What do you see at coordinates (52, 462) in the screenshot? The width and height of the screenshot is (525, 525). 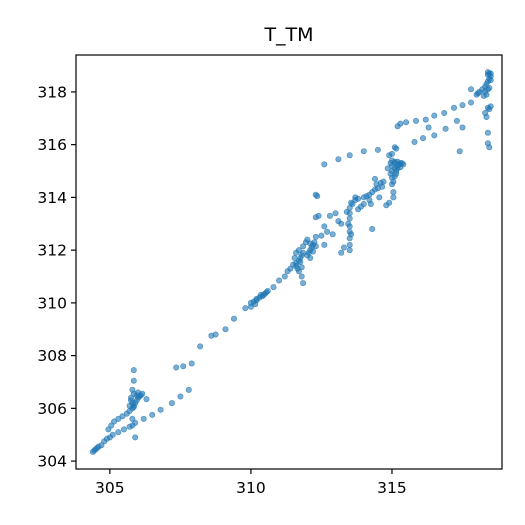 I see `y-tick-label: 304` at bounding box center [52, 462].